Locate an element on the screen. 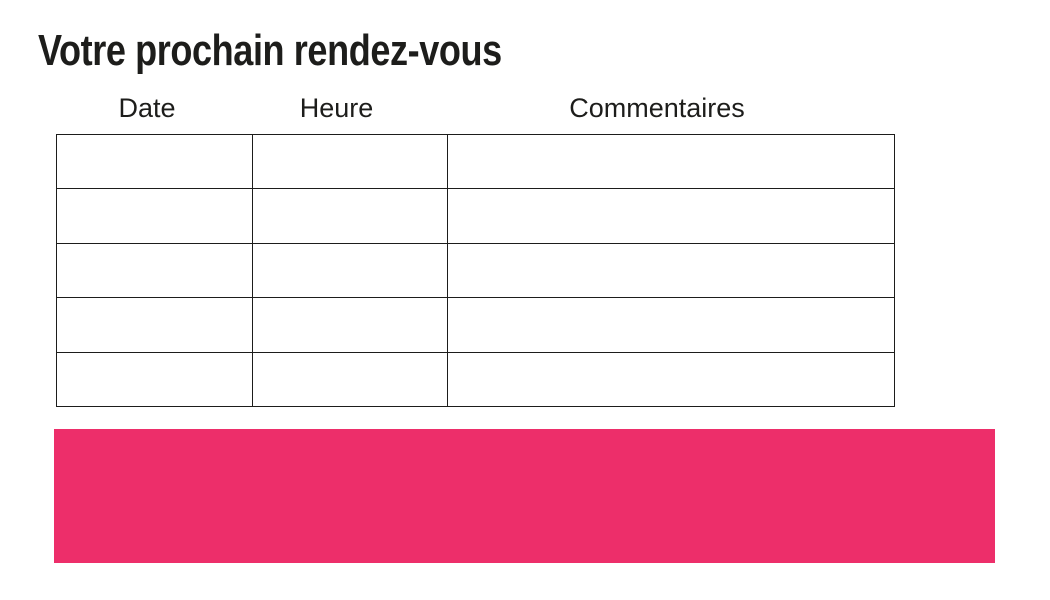  column-header-commentaires: Commentaires is located at coordinates (657, 108).